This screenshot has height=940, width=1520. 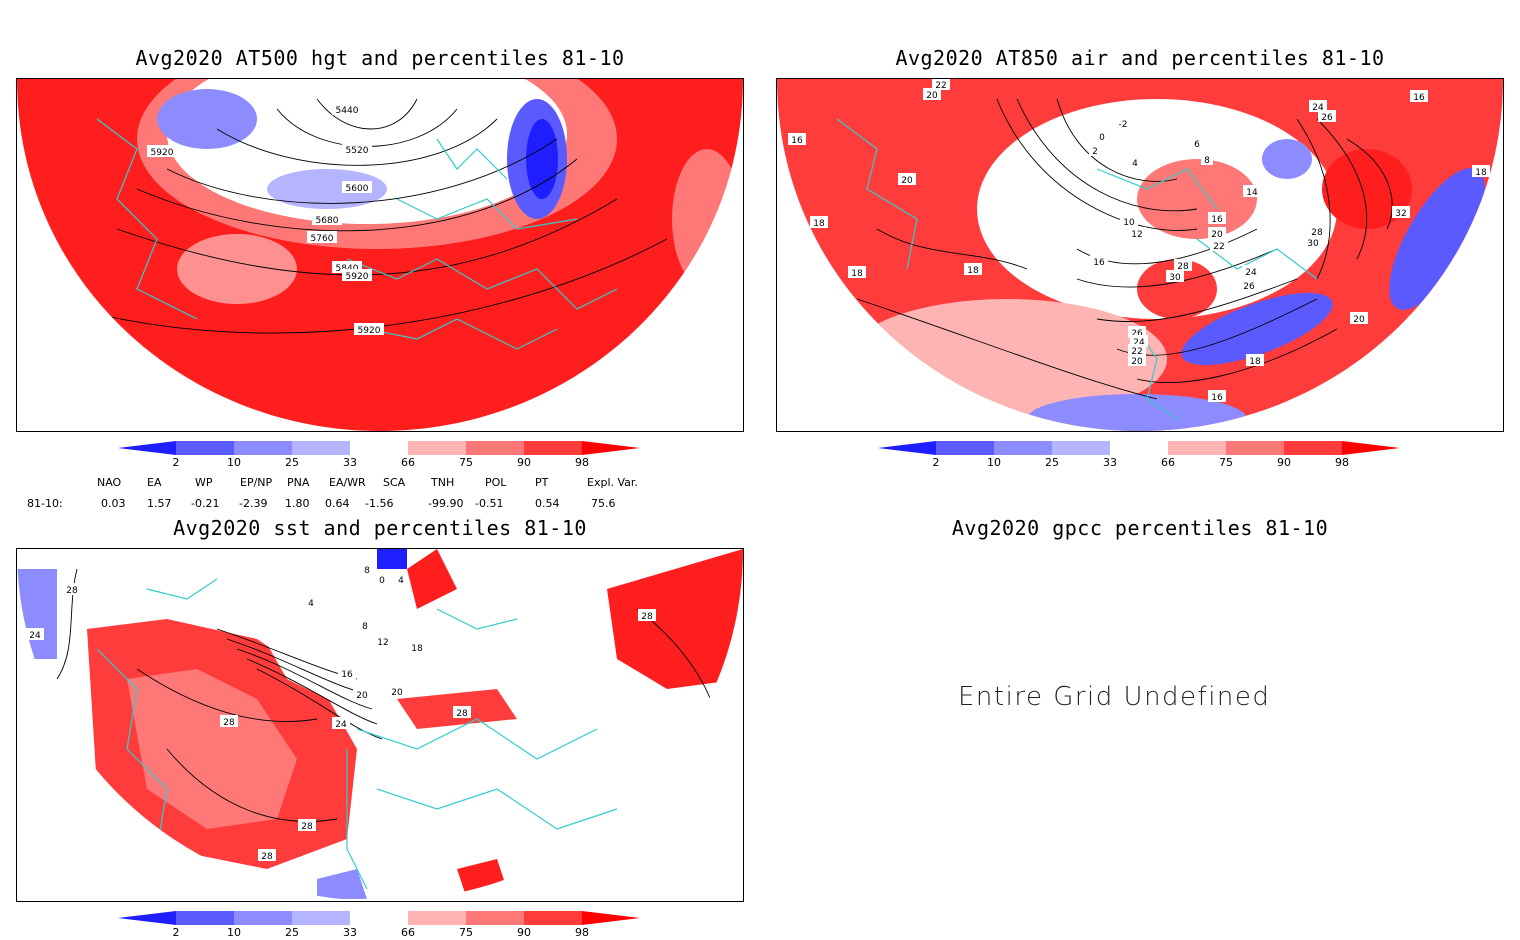 What do you see at coordinates (401, 581) in the screenshot?
I see `contour-label: 4` at bounding box center [401, 581].